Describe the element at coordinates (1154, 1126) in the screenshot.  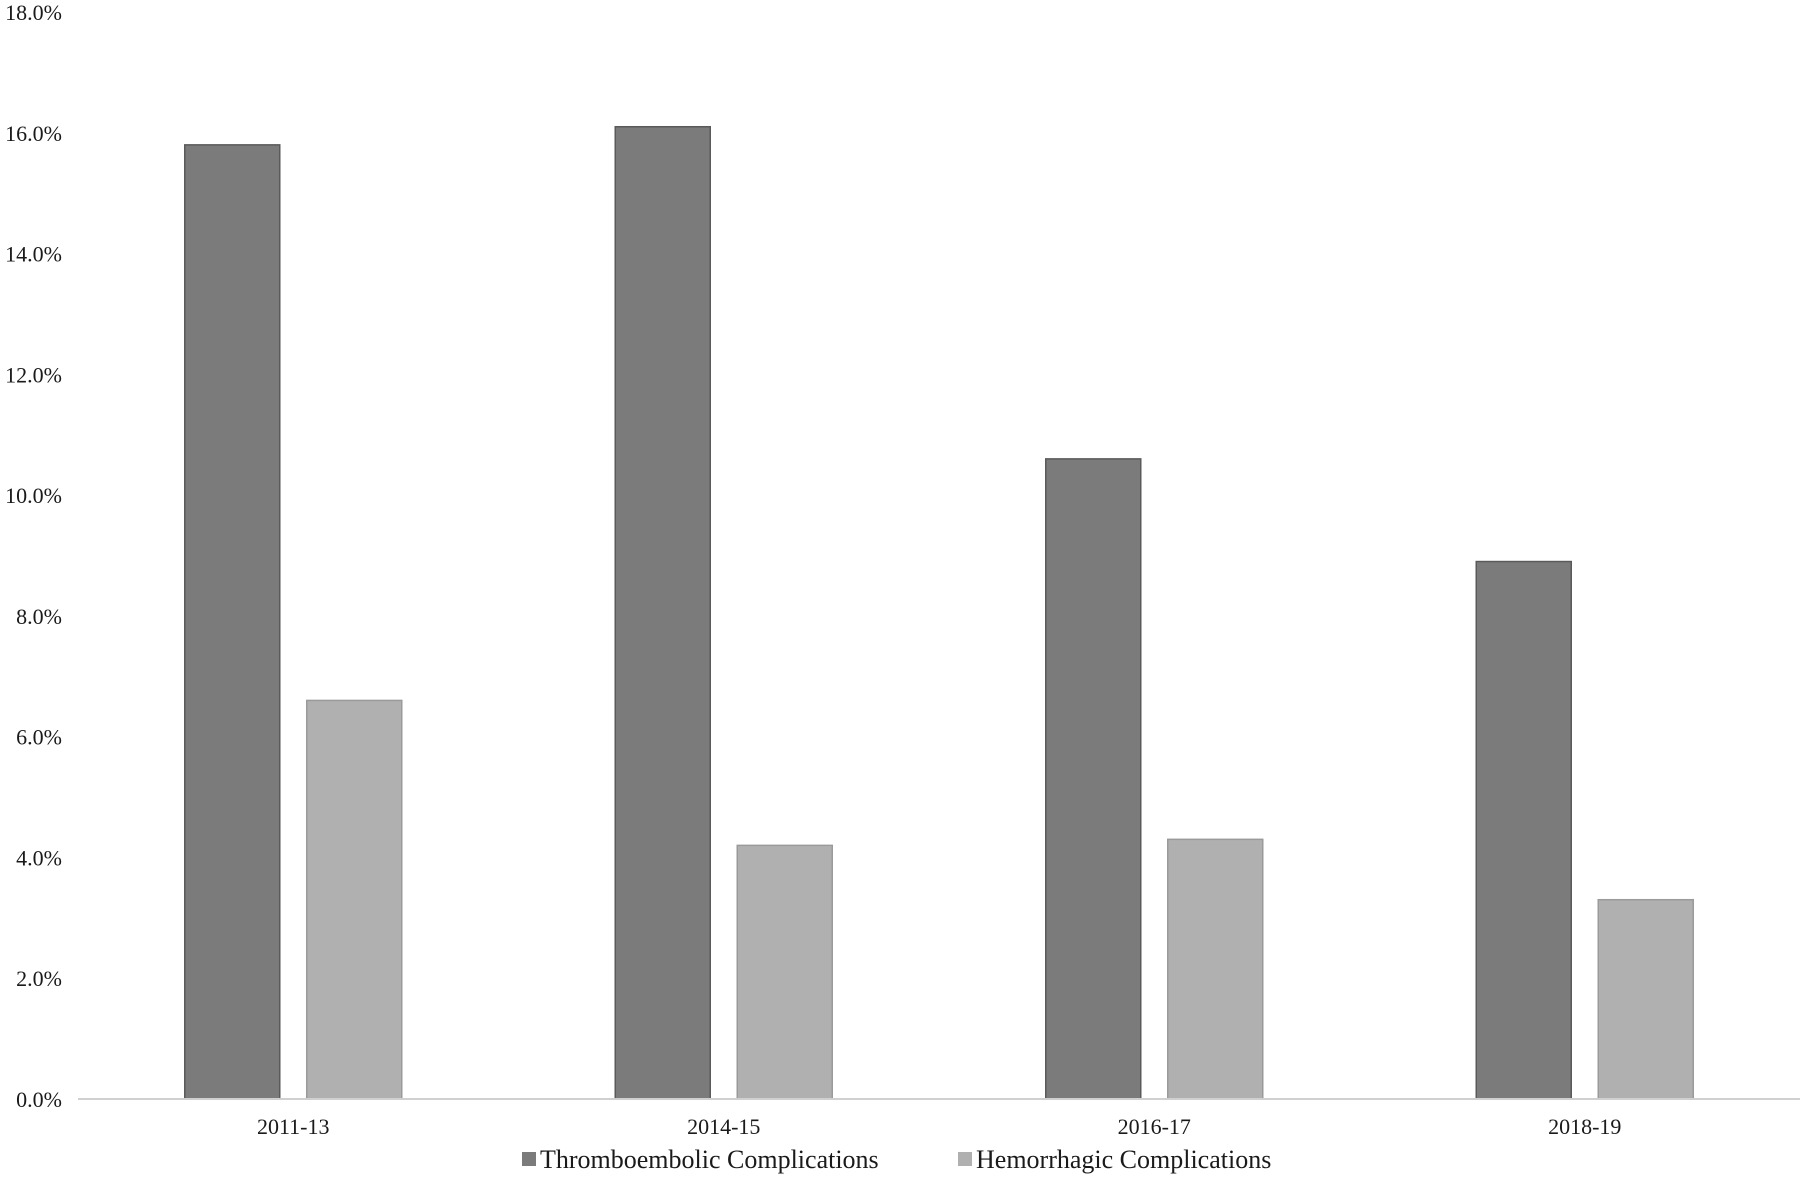
I see `x-tick-label: 2016-17` at that location.